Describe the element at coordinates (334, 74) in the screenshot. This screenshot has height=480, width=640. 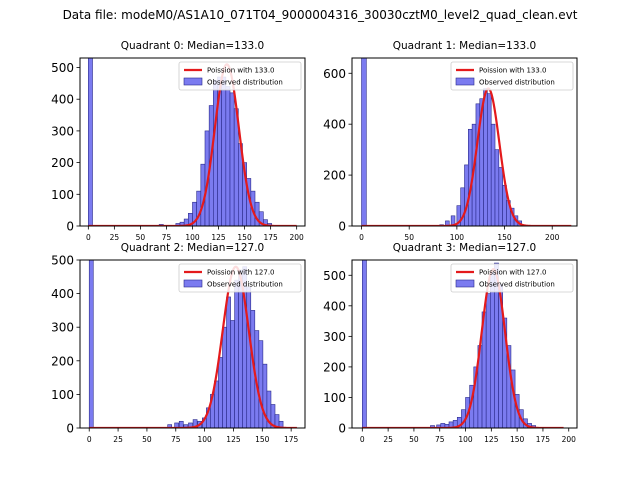
I see `y-tick-label: 600` at that location.